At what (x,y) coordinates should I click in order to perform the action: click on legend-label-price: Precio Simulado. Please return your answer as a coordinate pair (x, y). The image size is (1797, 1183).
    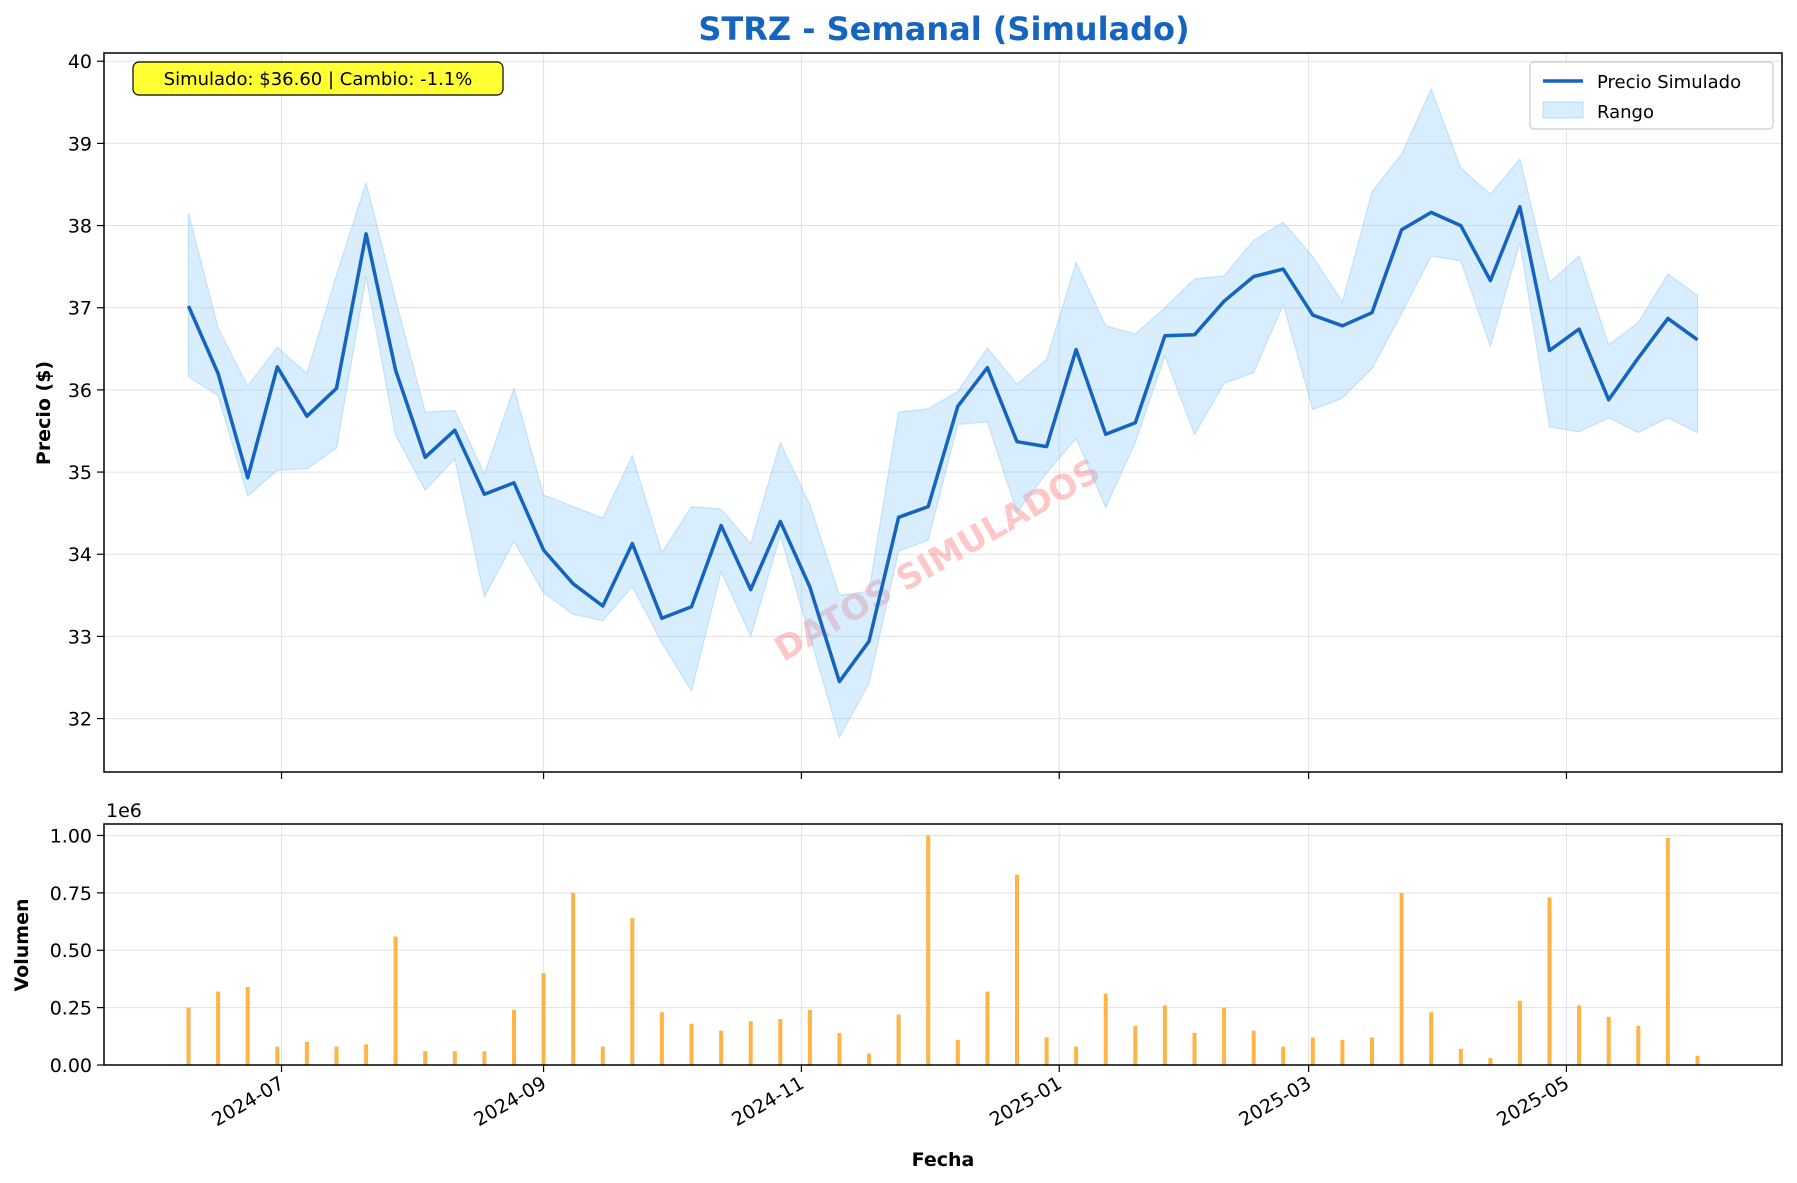
    Looking at the image, I should click on (1669, 82).